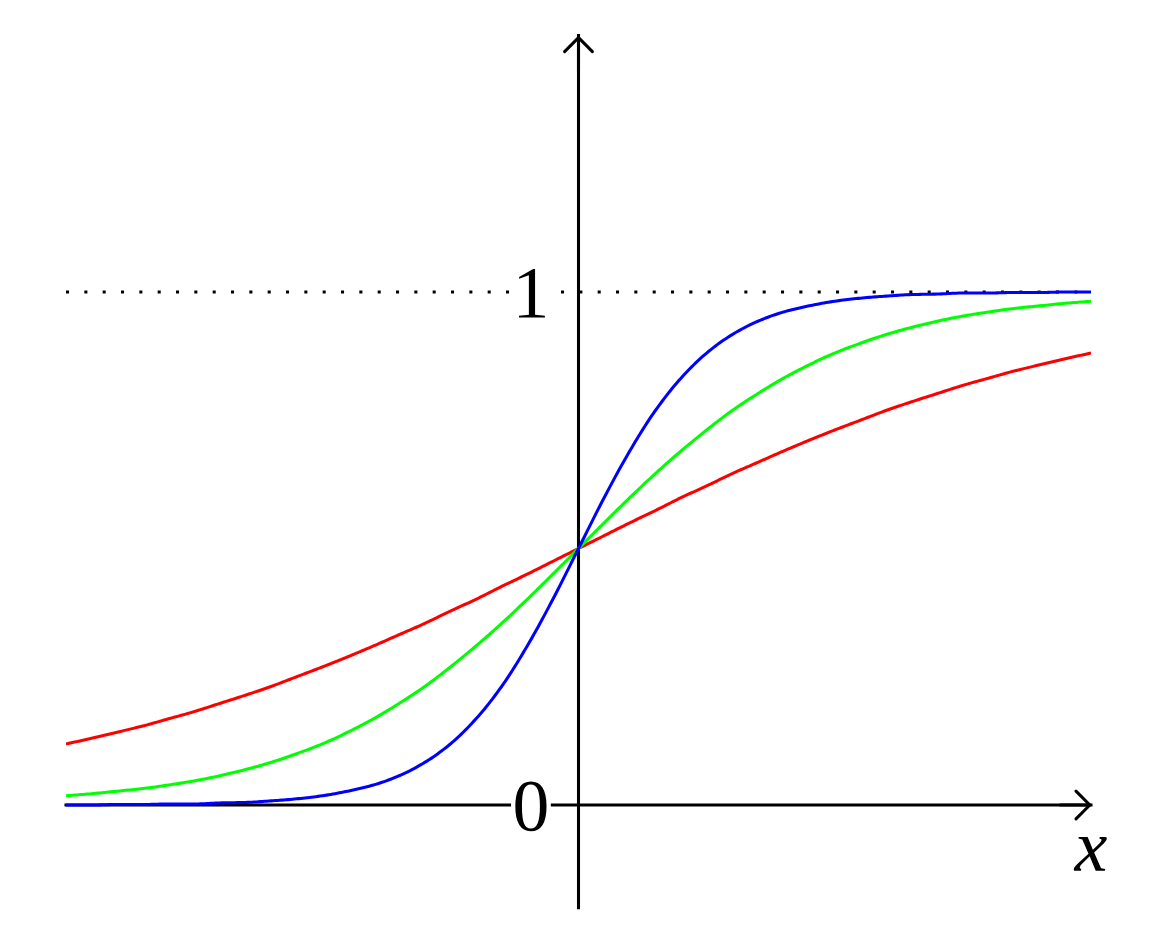 The height and width of the screenshot is (952, 1152). I want to click on y-tick-label: 0, so click(531, 806).